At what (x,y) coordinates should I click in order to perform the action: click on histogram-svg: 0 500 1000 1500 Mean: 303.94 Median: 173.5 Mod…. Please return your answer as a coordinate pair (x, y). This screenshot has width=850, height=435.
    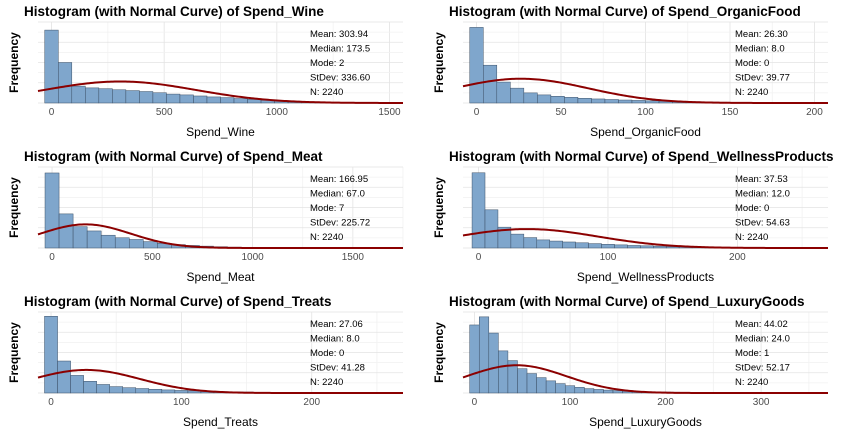
    Looking at the image, I should click on (205, 71).